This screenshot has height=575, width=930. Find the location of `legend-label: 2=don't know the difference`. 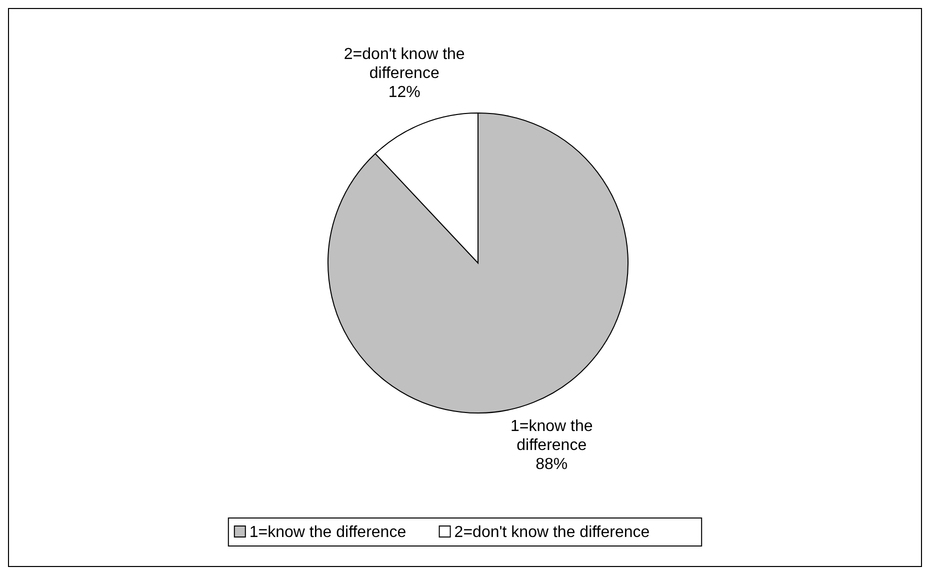

legend-label: 2=don't know the difference is located at coordinates (552, 532).